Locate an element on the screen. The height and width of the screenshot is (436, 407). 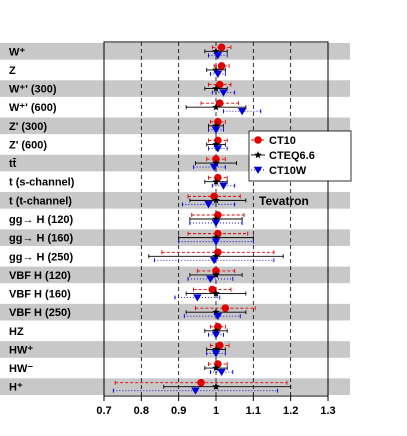
tick-label: 1 is located at coordinates (216, 411).